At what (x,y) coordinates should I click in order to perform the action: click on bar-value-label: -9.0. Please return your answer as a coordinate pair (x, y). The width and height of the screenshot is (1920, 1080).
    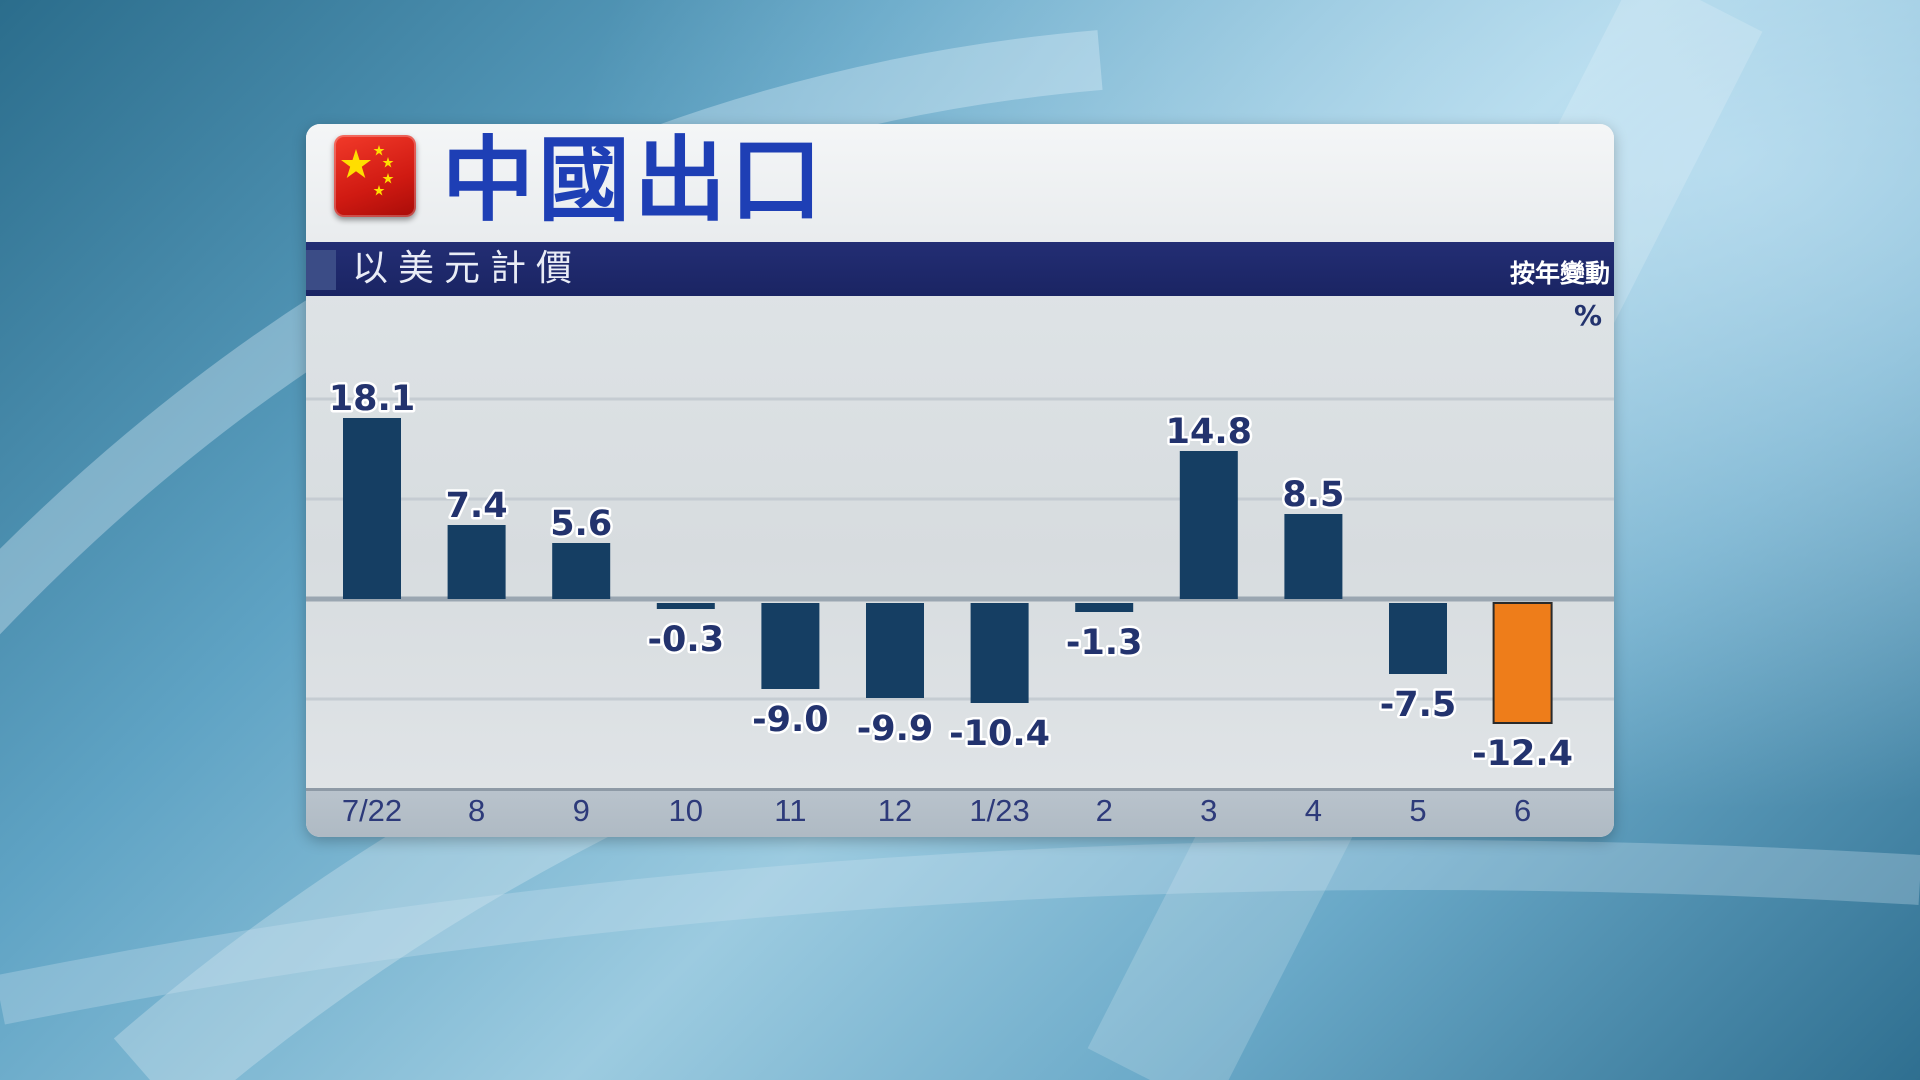
    Looking at the image, I should click on (790, 720).